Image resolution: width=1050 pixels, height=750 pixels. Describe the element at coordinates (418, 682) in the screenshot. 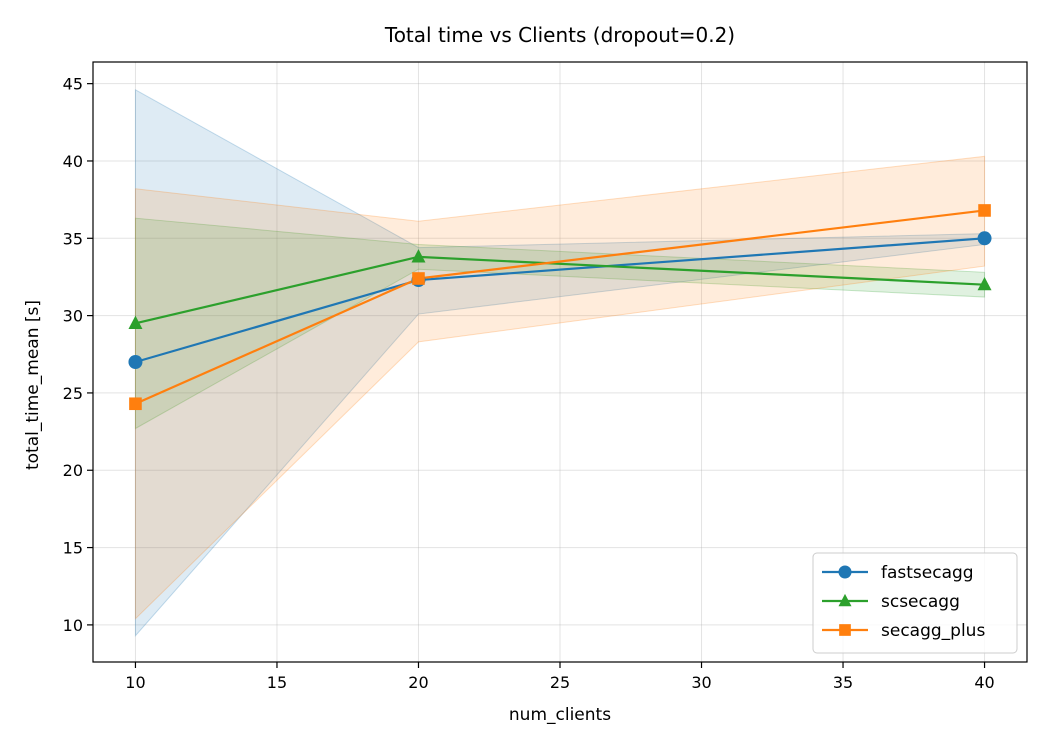

I see `x-tick-label: 20` at that location.